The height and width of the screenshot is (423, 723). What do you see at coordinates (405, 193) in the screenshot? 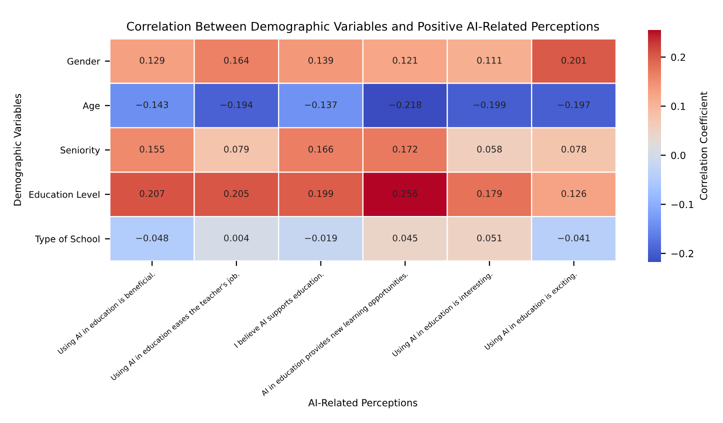
I see `data-label: 0.256` at bounding box center [405, 193].